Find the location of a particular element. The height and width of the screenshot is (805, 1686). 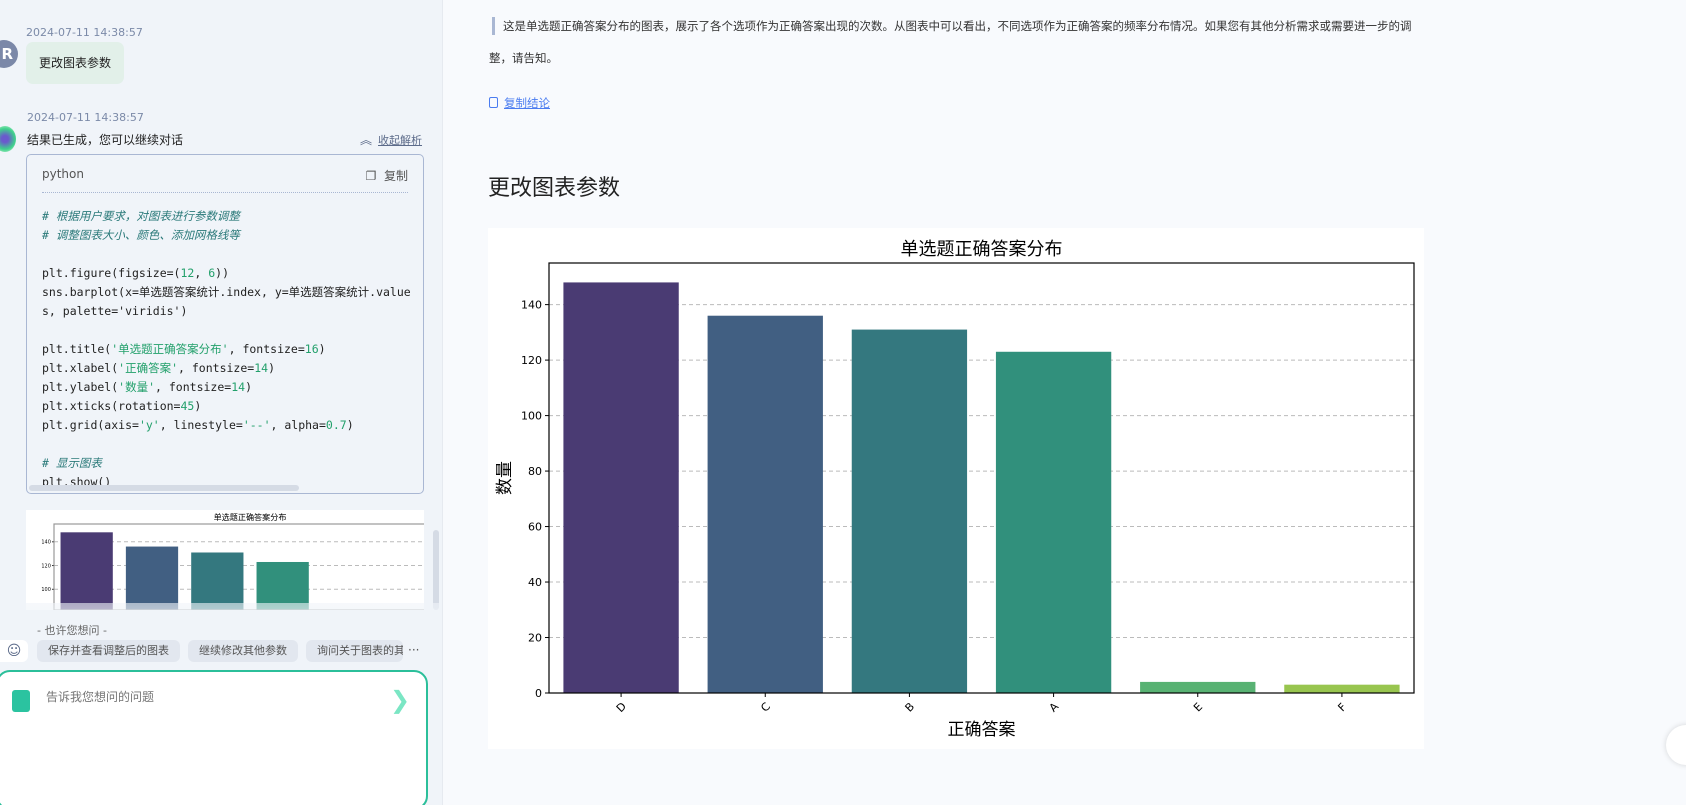

suggestion-chip: 保存并查看调整后的图表 is located at coordinates (108, 651).